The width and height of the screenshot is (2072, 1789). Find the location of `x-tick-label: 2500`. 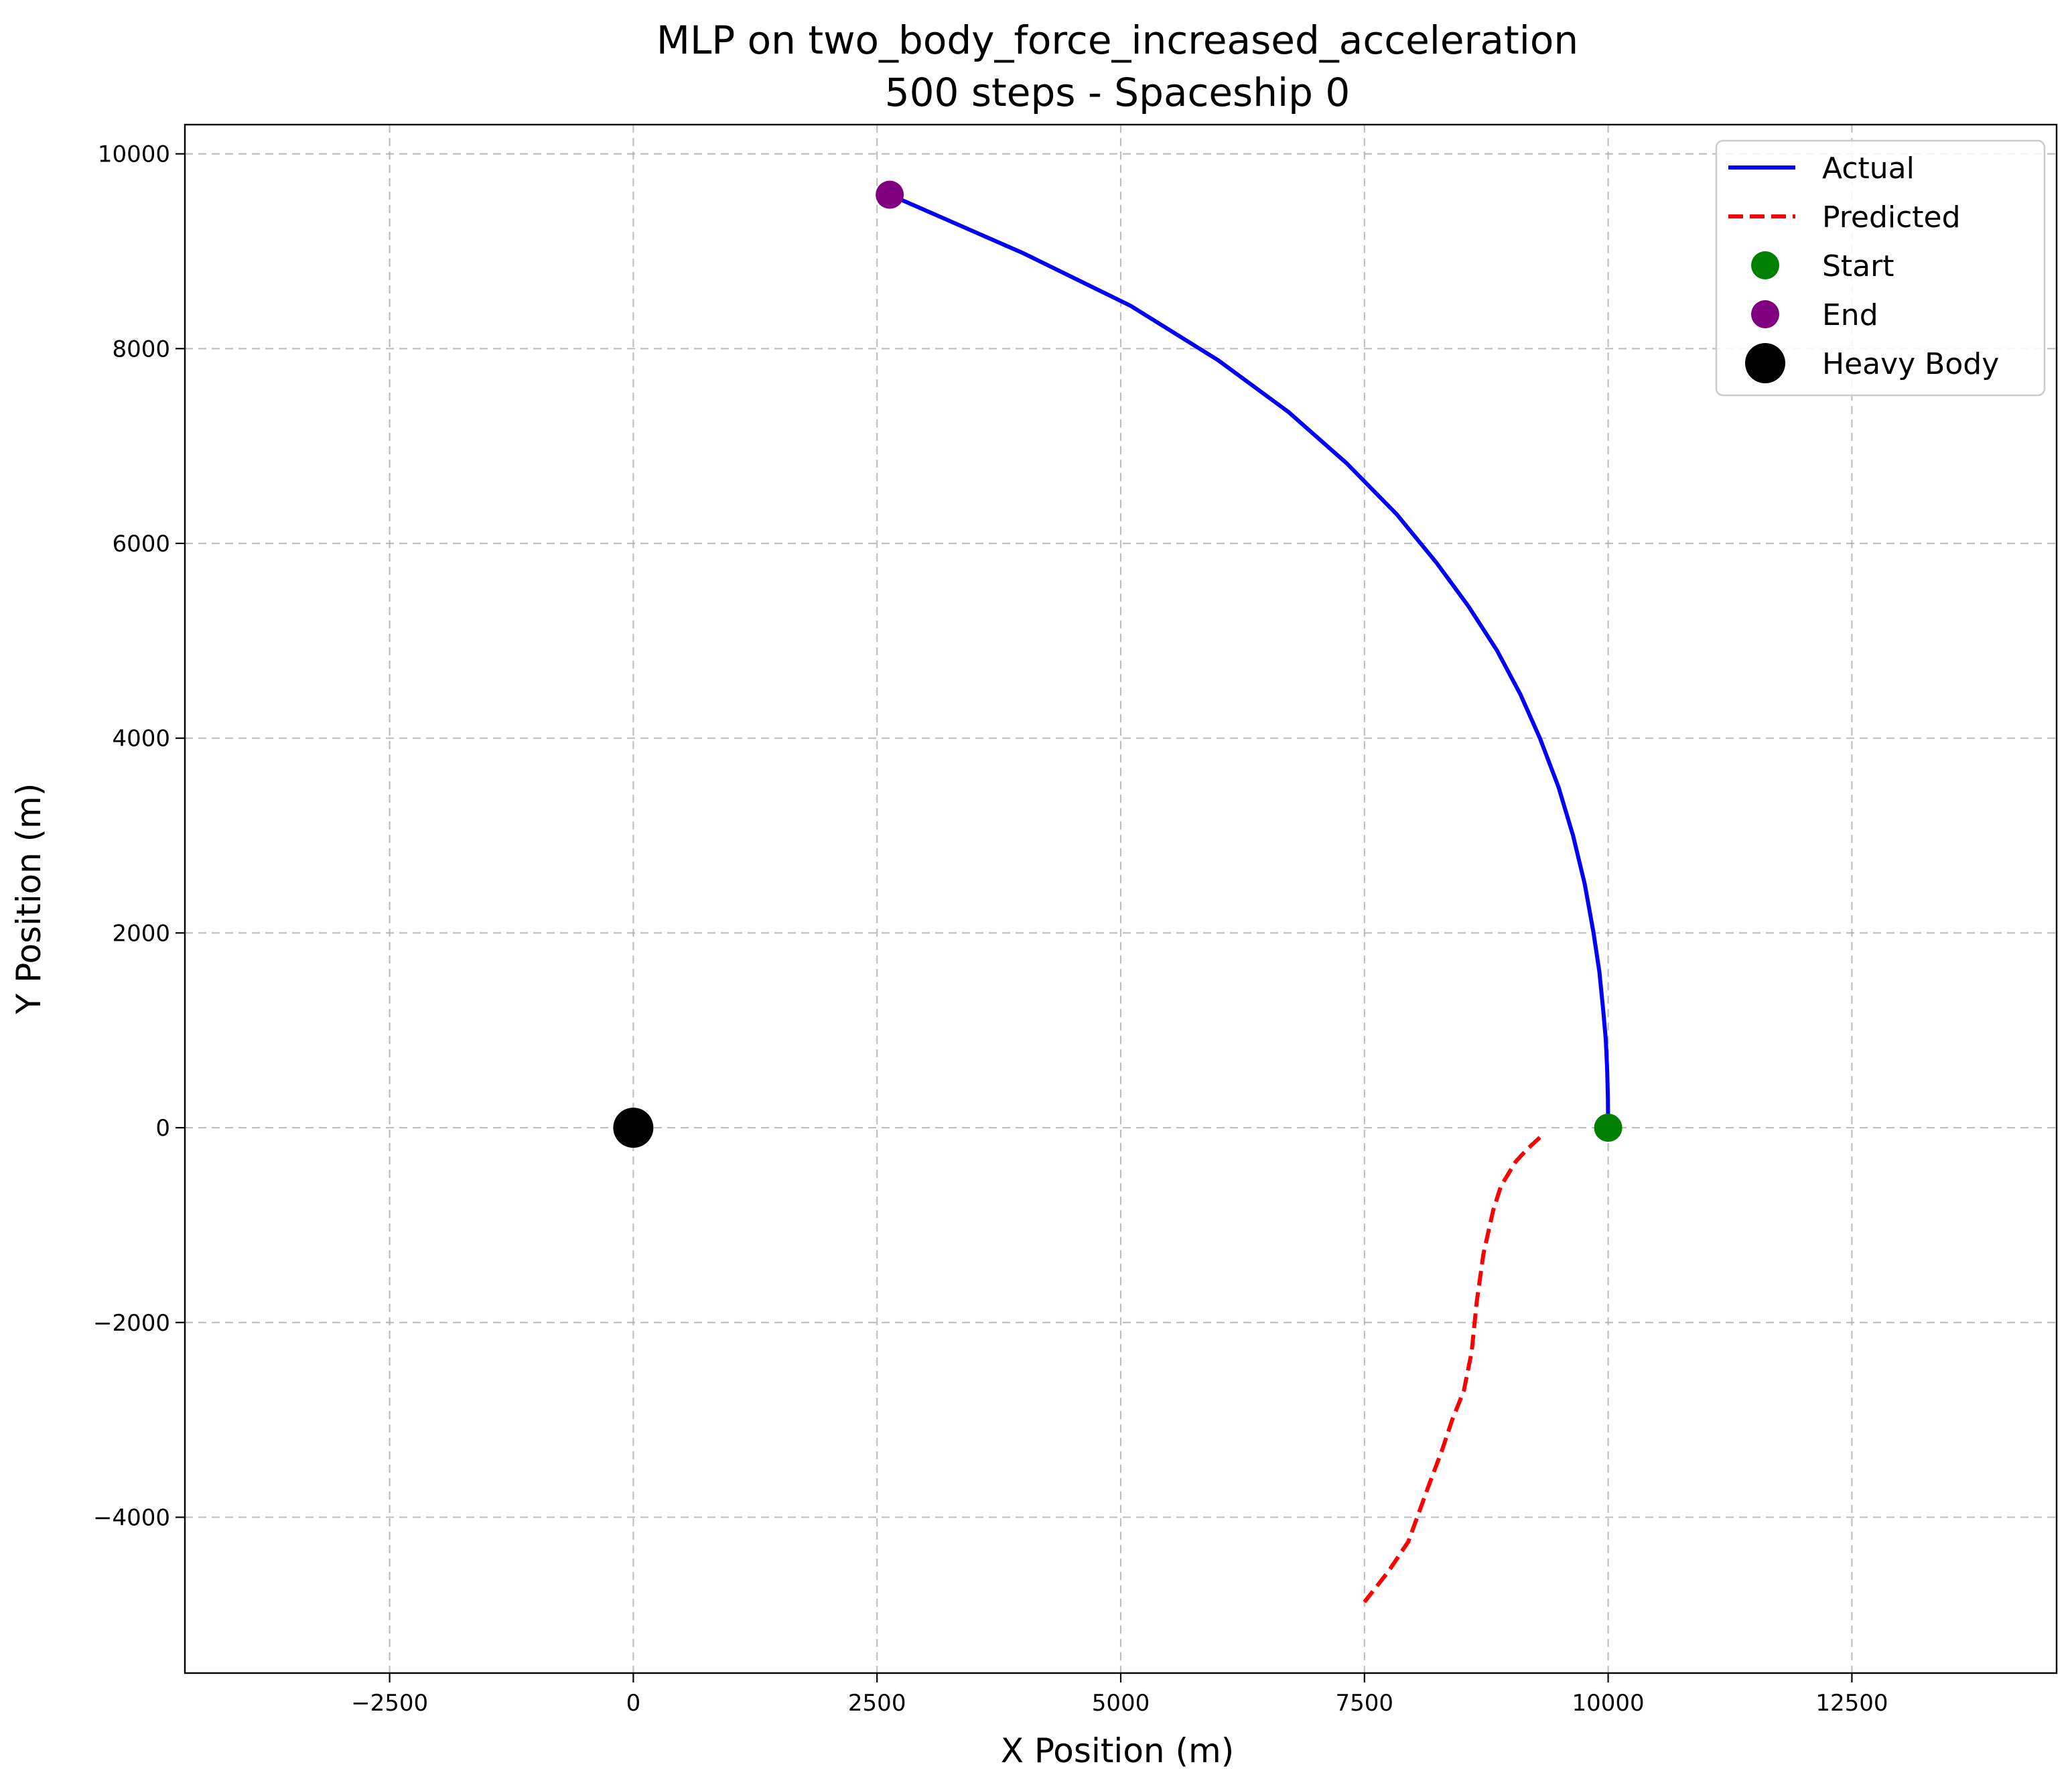

x-tick-label: 2500 is located at coordinates (877, 1703).